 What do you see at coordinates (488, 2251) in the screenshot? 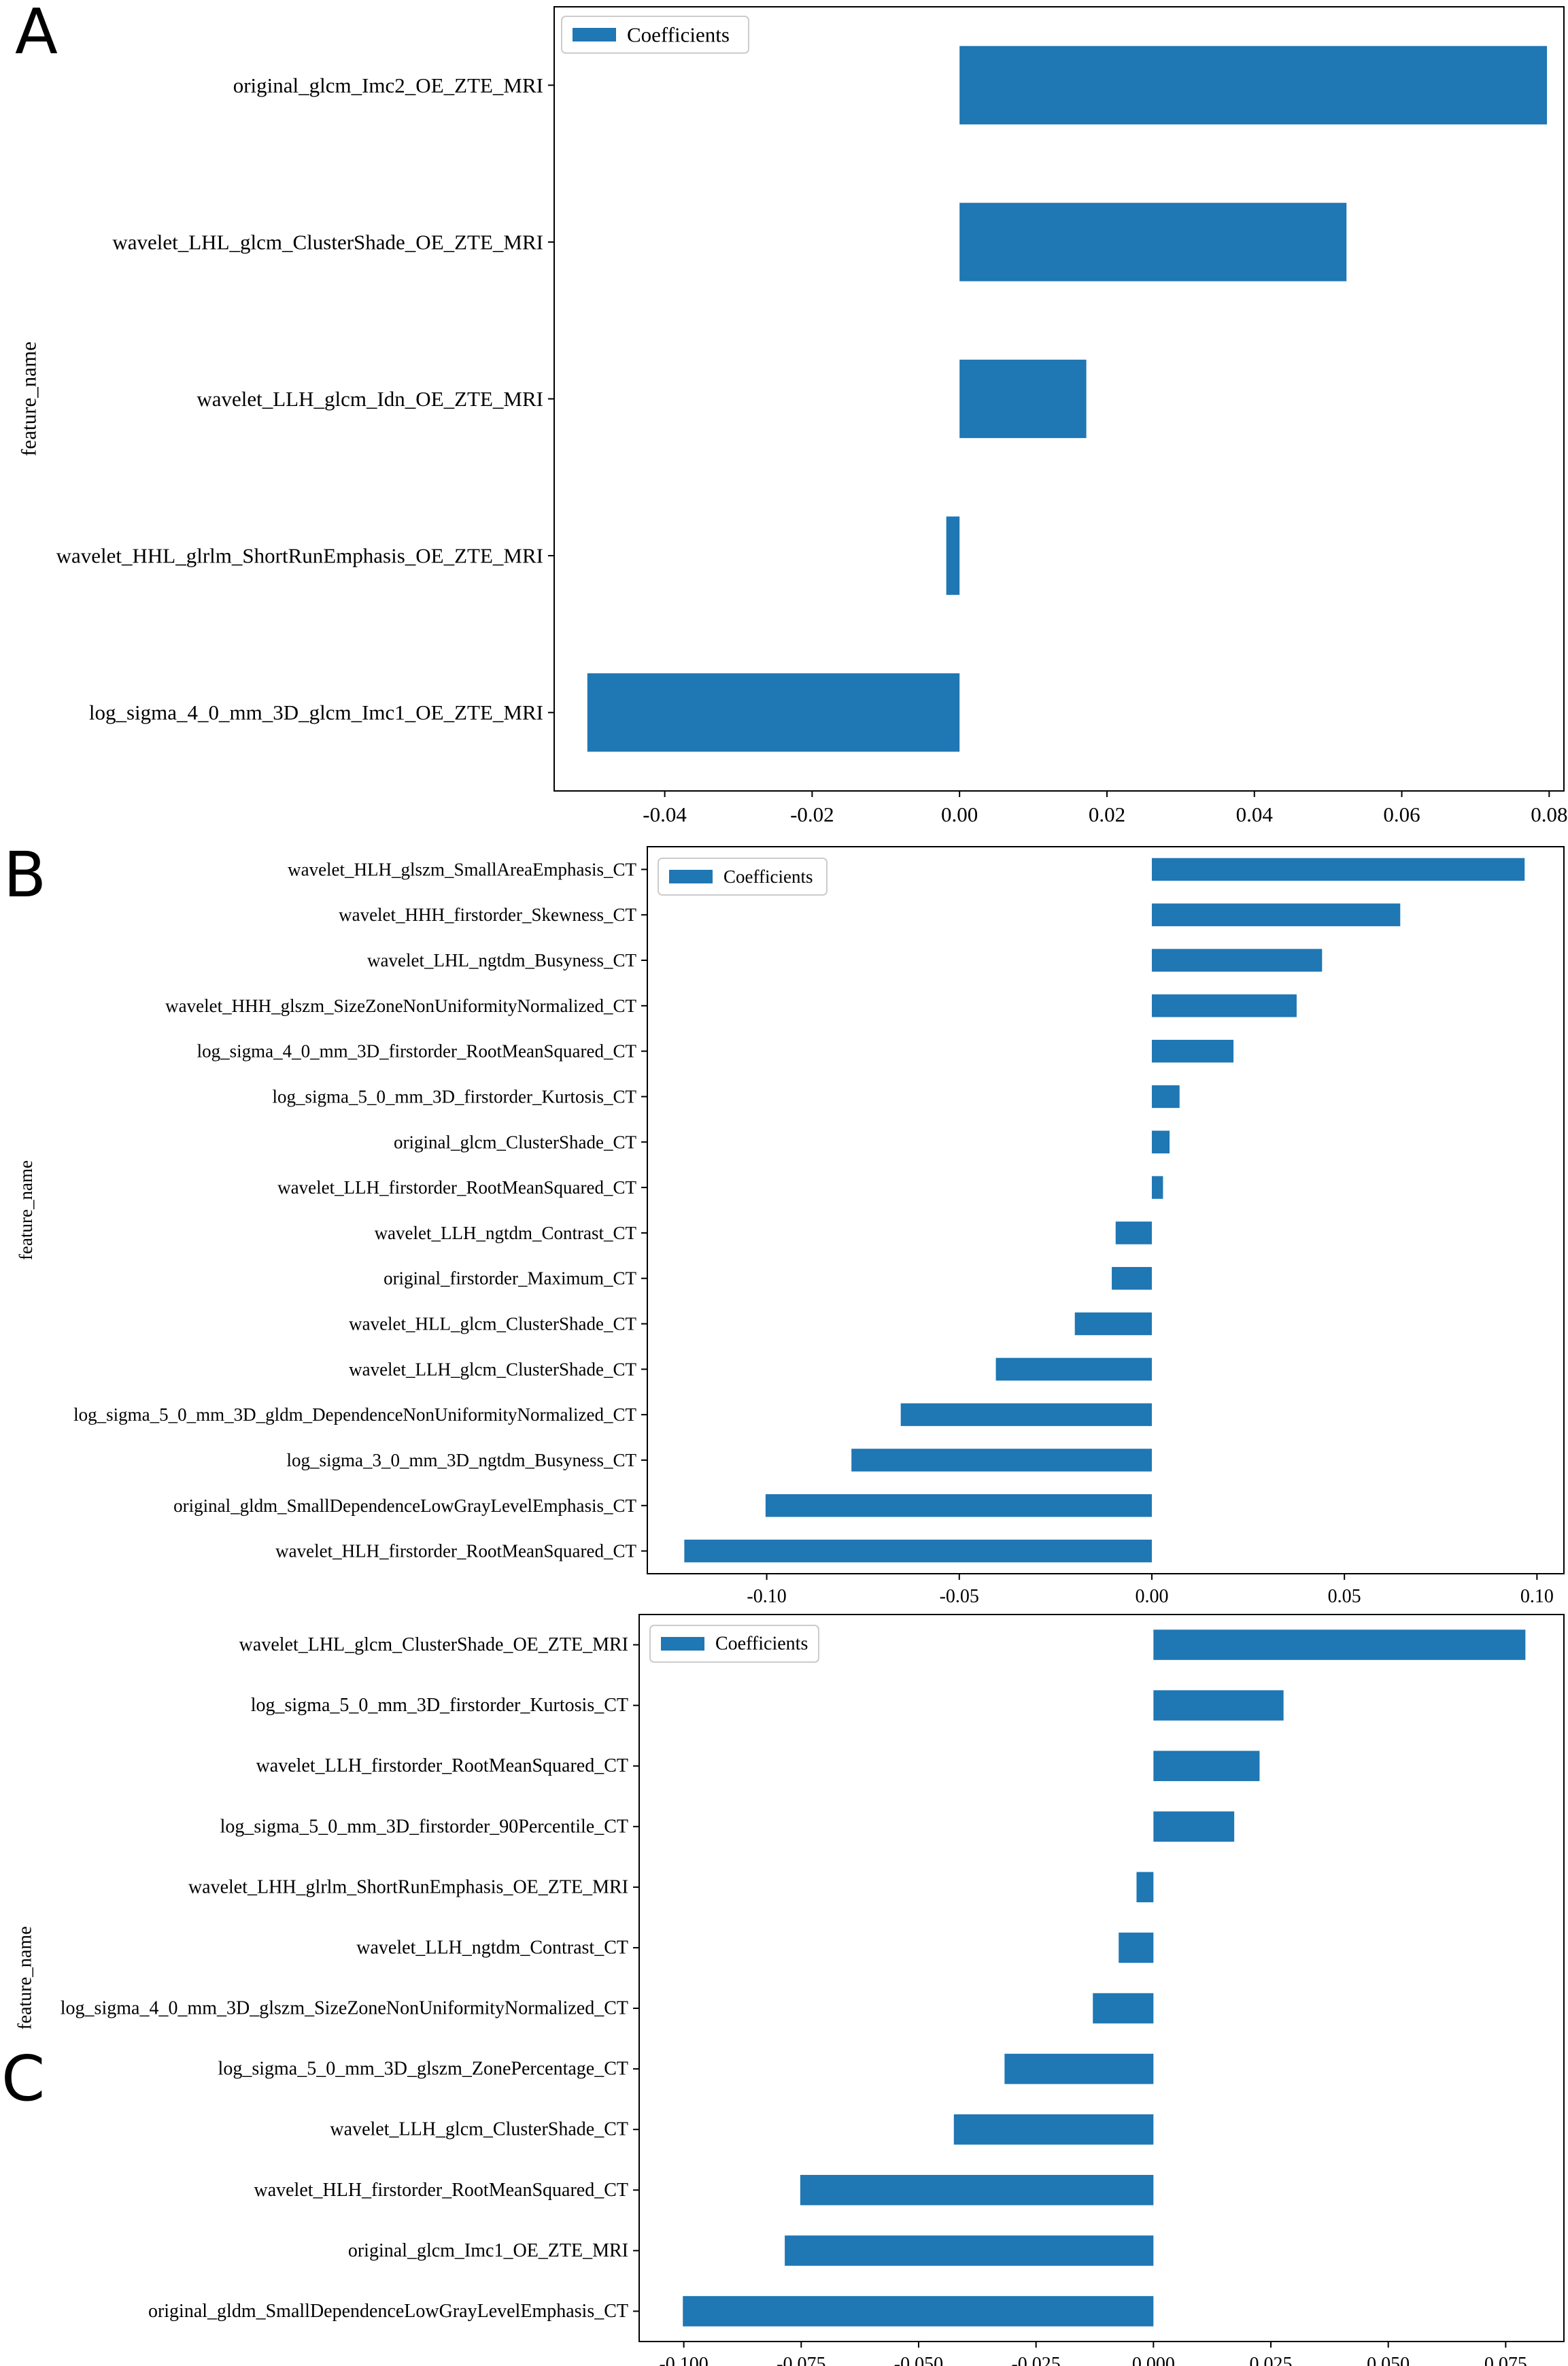
I see `category-label-c-11: original_glcm_Imc1_OE_ZTE_MRI` at bounding box center [488, 2251].